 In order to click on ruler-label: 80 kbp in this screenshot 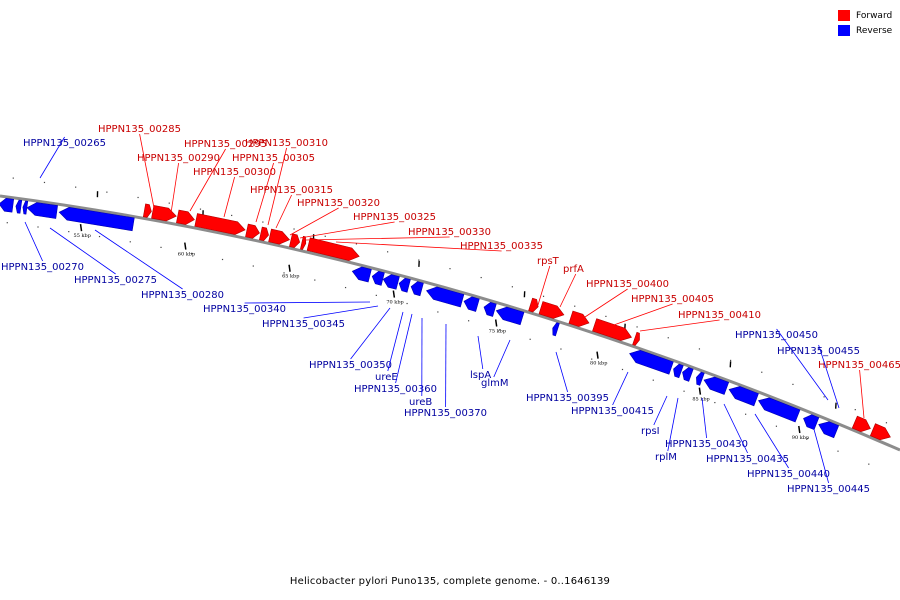, I will do `click(598, 364)`.